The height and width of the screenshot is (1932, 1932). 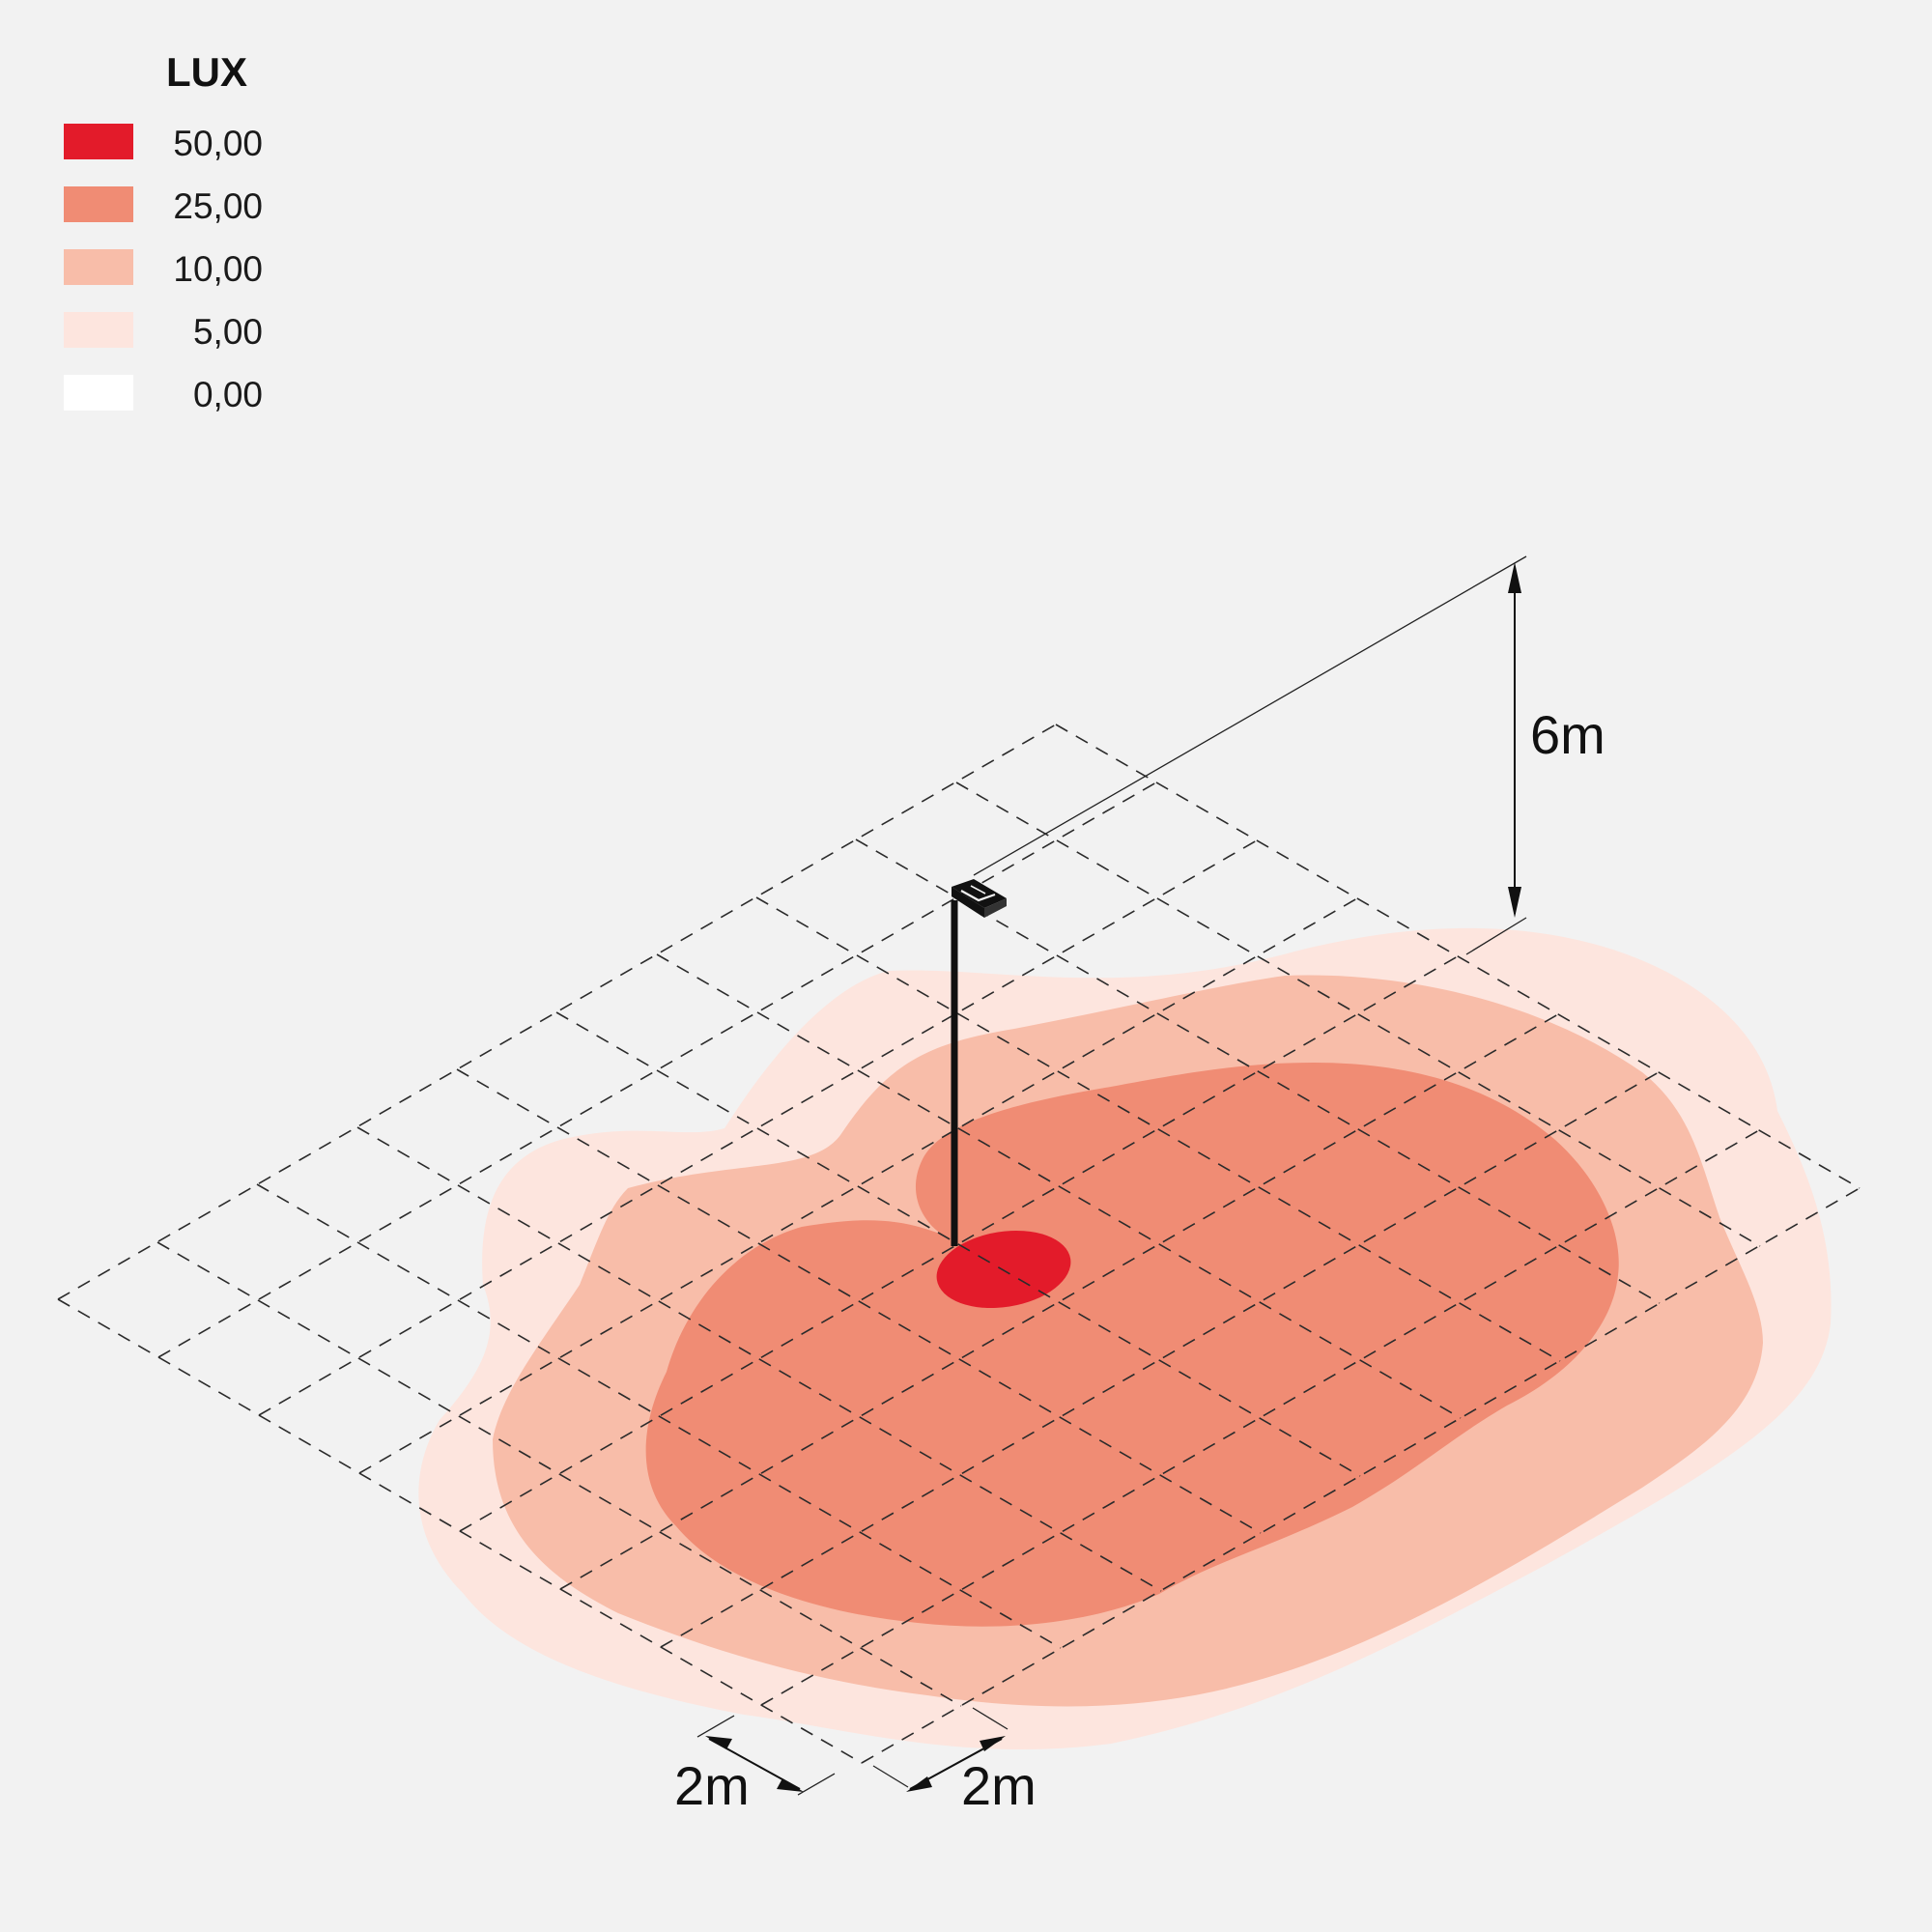 I want to click on height-label: 6m, so click(x=1567, y=734).